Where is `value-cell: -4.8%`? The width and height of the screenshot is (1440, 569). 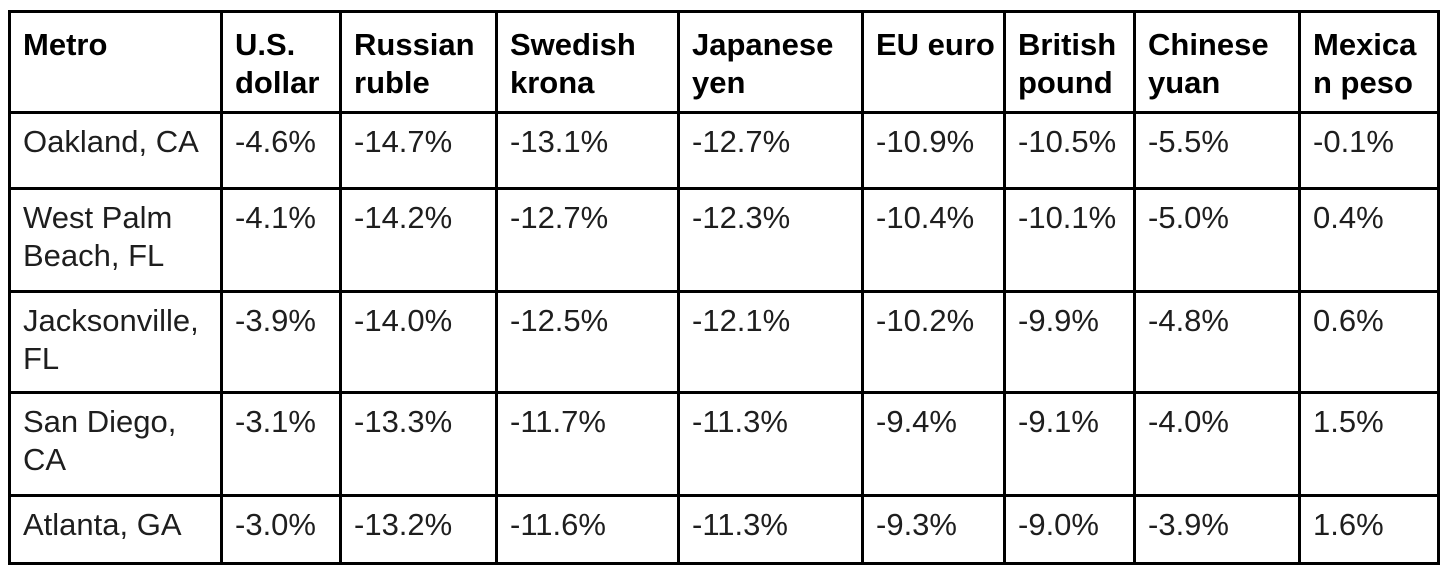
value-cell: -4.8% is located at coordinates (1217, 342).